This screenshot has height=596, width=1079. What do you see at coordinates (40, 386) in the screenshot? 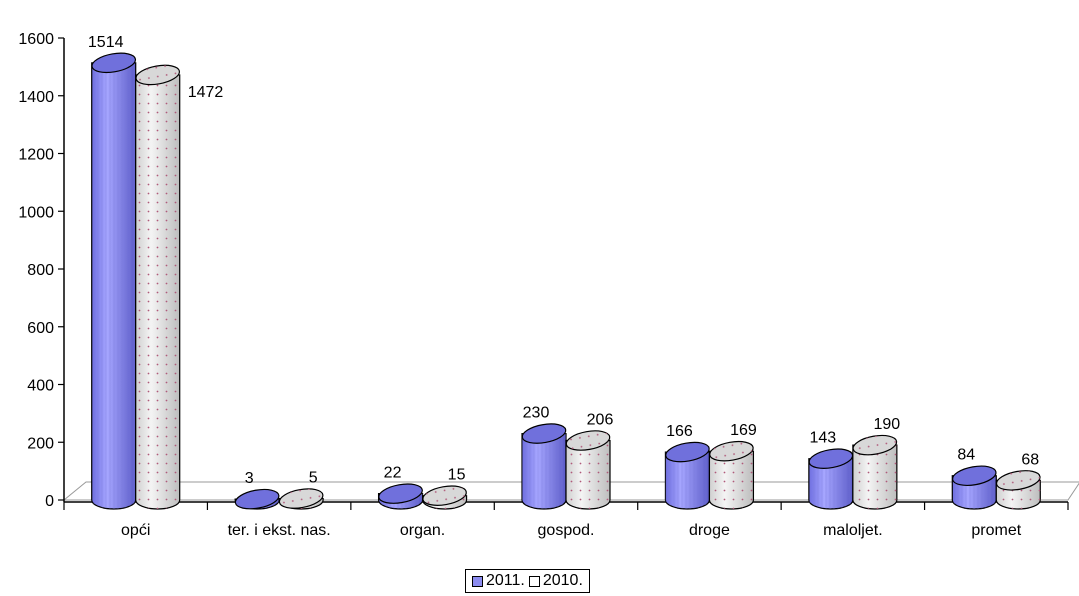
I see `y-tick-label: 400` at bounding box center [40, 386].